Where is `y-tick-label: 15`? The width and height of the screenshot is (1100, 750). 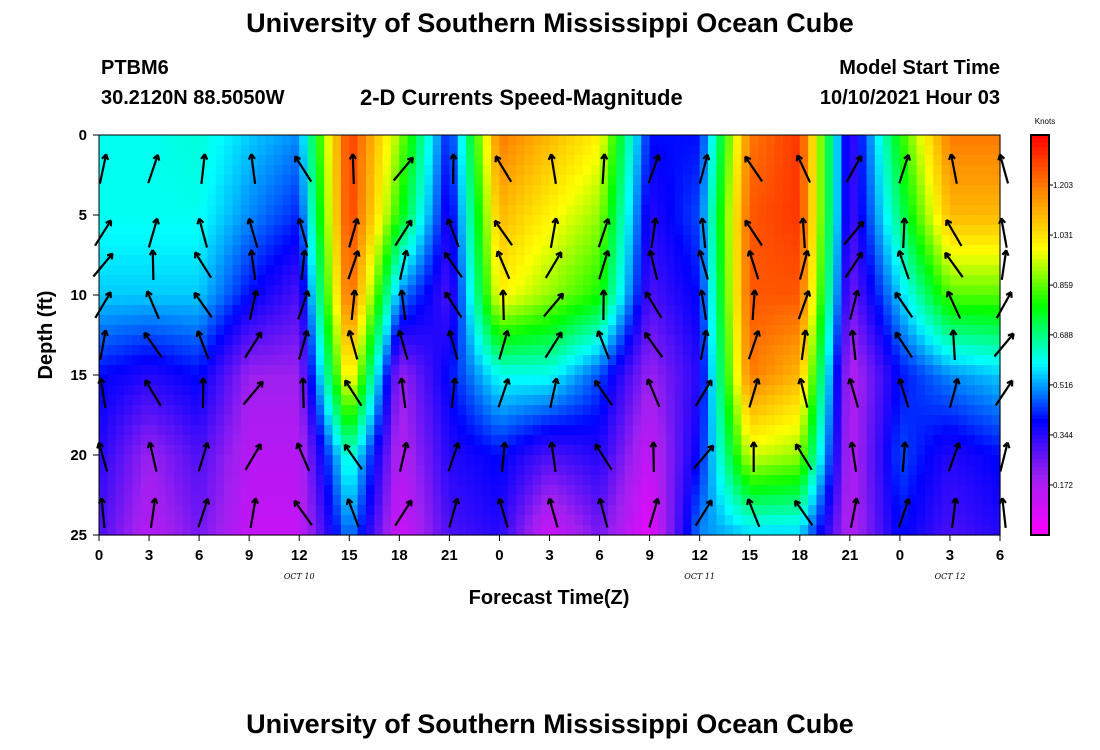
y-tick-label: 15 is located at coordinates (78, 375).